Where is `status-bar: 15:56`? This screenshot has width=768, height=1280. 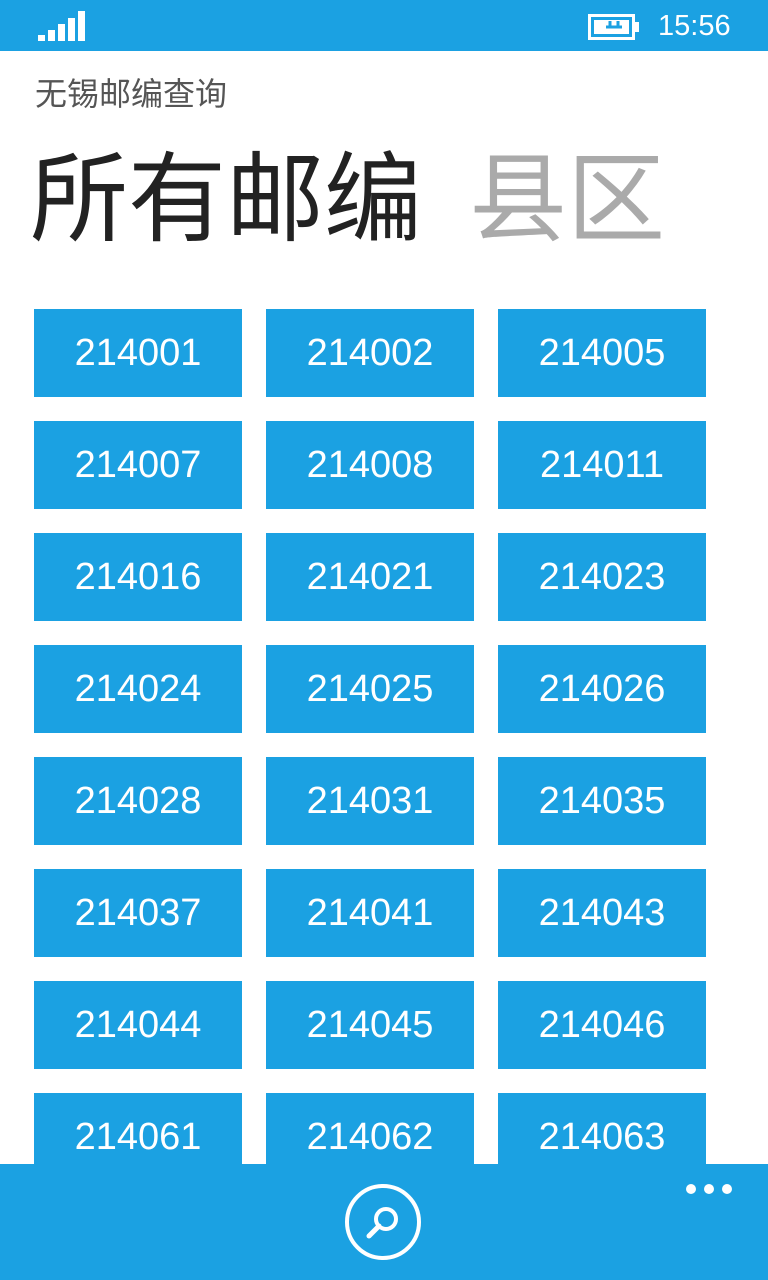 status-bar: 15:56 is located at coordinates (384, 25).